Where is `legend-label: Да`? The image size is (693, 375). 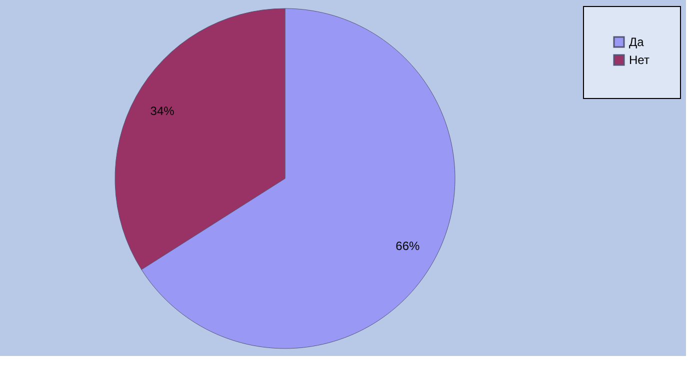 legend-label: Да is located at coordinates (636, 42).